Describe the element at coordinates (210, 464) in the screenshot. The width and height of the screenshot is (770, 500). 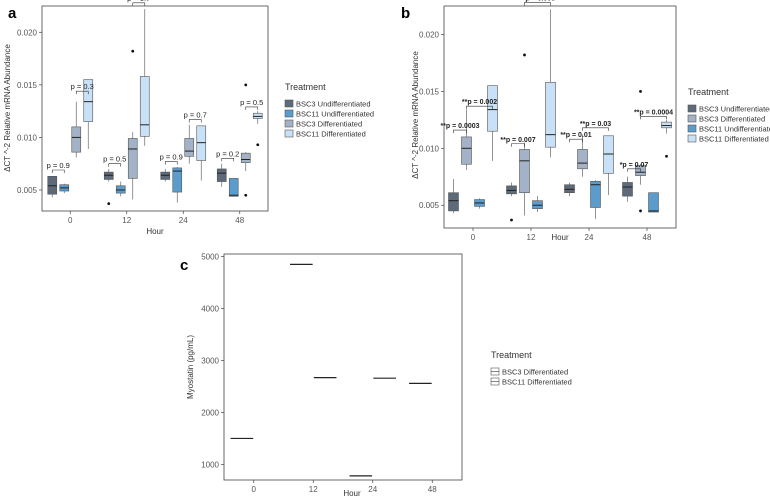
I see `y-tick-label: 1000` at that location.